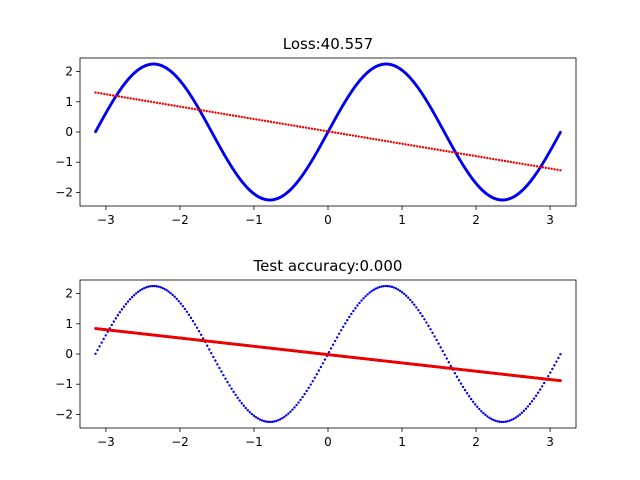  I want to click on y-tick-label: 1, so click(69, 324).